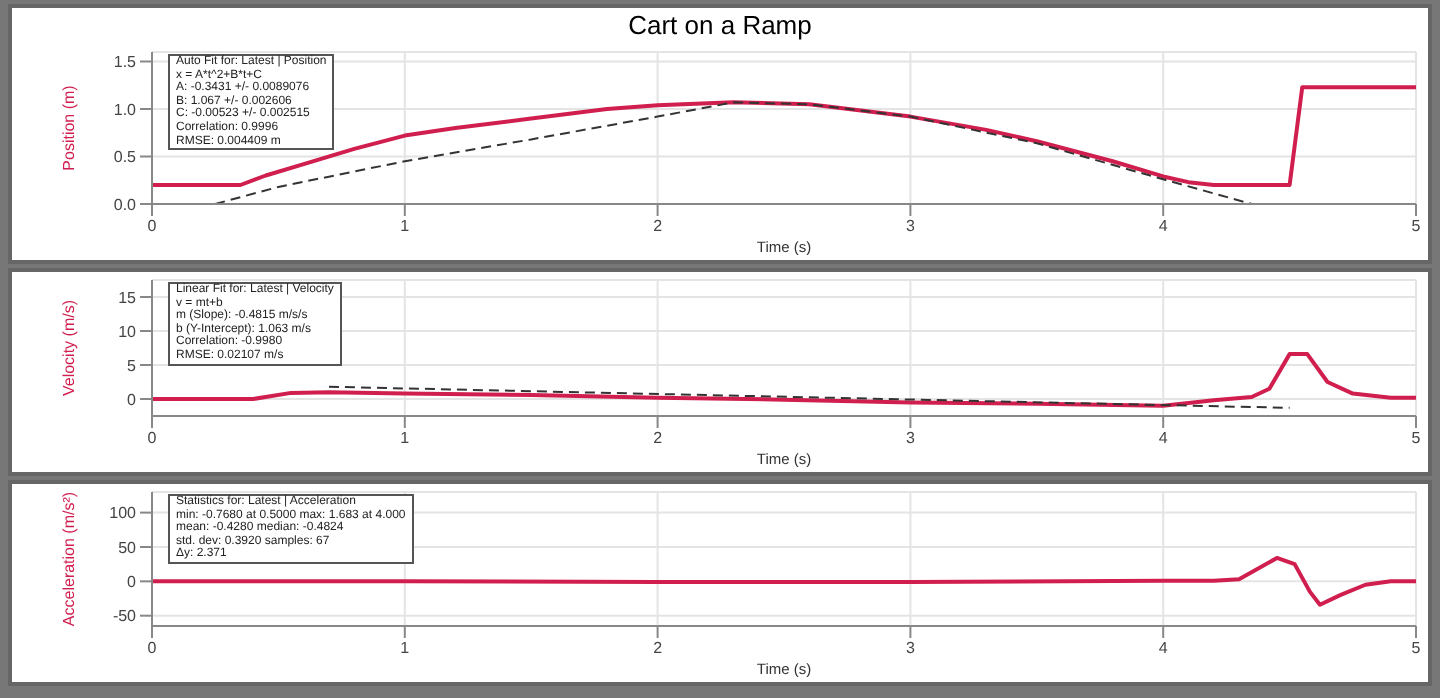 The height and width of the screenshot is (698, 1440). Describe the element at coordinates (68, 559) in the screenshot. I see `y-axis-title: Acceleration (m/s²)` at that location.